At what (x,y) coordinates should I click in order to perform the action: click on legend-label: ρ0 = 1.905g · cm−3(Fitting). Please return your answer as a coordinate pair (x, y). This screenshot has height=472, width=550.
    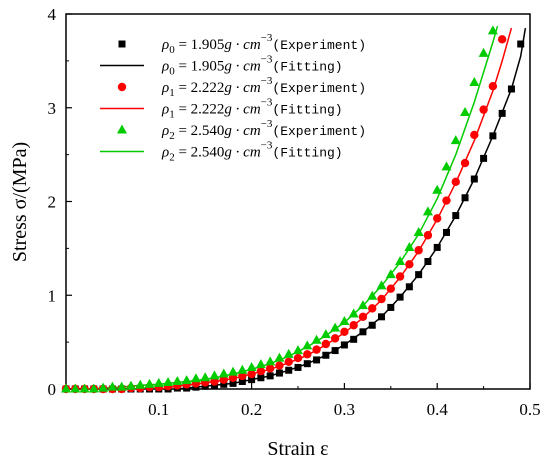
    Looking at the image, I should click on (252, 66).